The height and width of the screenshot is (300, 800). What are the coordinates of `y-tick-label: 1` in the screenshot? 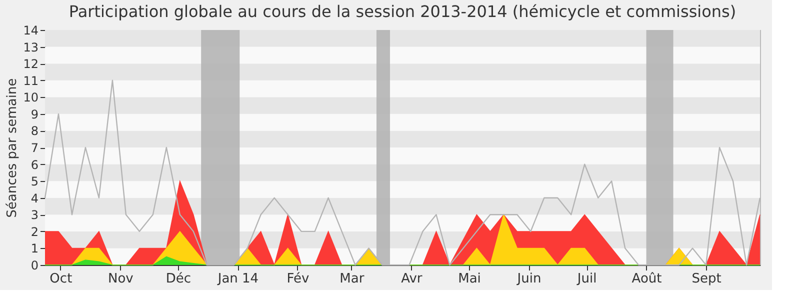 It's located at (34, 249).